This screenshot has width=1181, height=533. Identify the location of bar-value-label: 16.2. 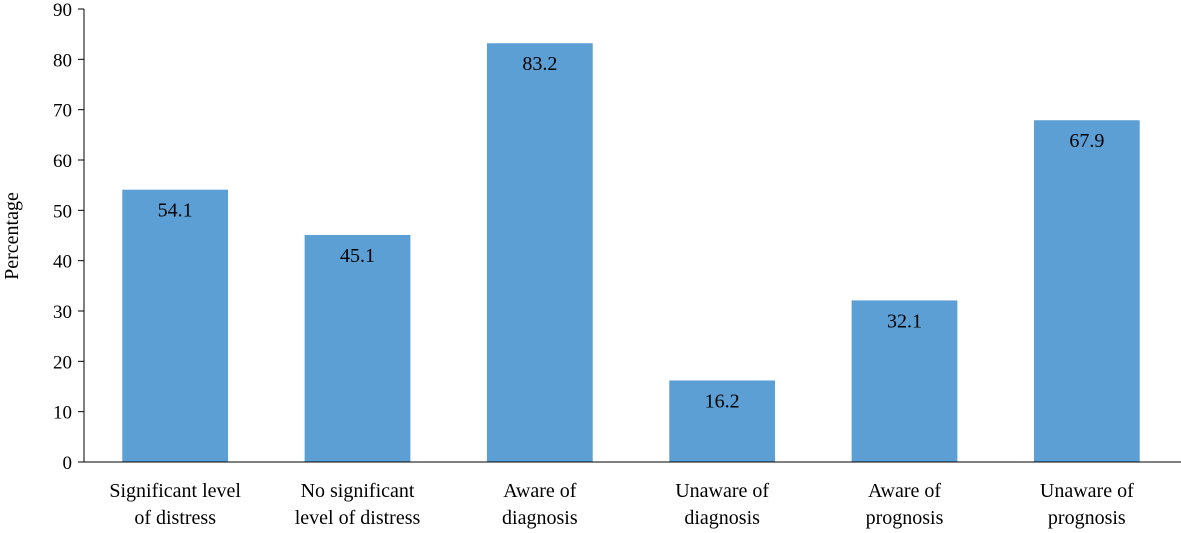
(722, 401).